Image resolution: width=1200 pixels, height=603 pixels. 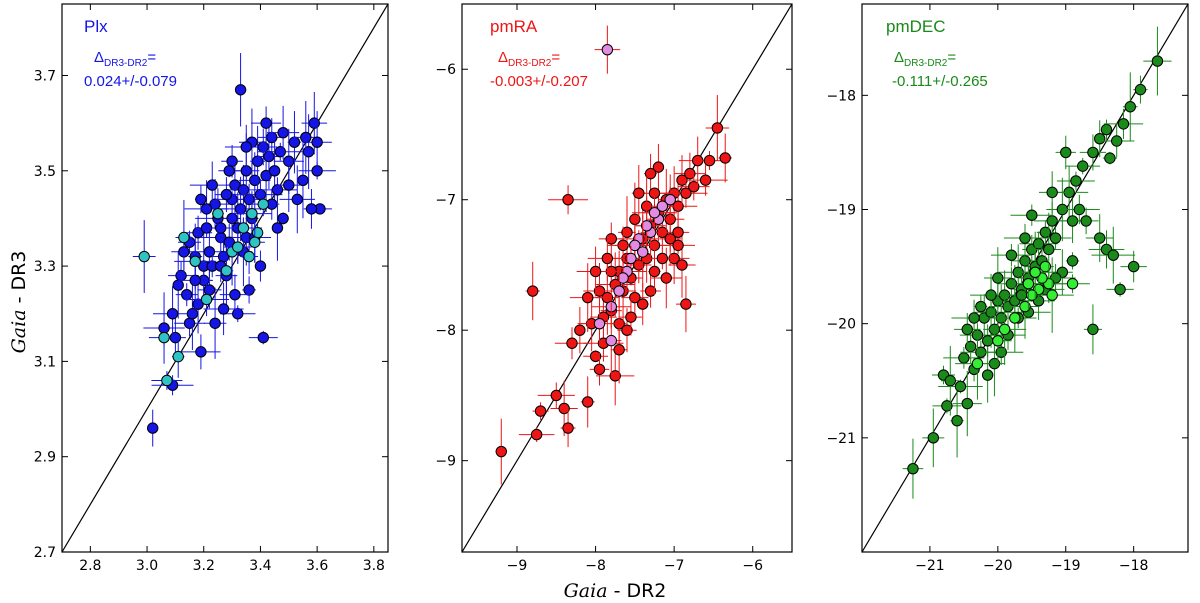 What do you see at coordinates (916, 26) in the screenshot?
I see `panel-title: pmDEC` at bounding box center [916, 26].